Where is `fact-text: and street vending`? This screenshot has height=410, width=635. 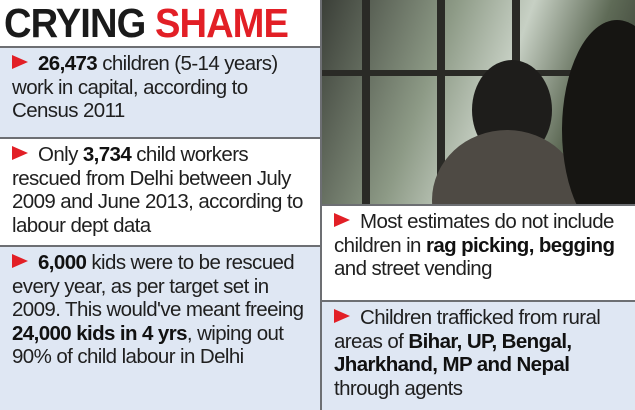 fact-text: and street vending is located at coordinates (413, 268).